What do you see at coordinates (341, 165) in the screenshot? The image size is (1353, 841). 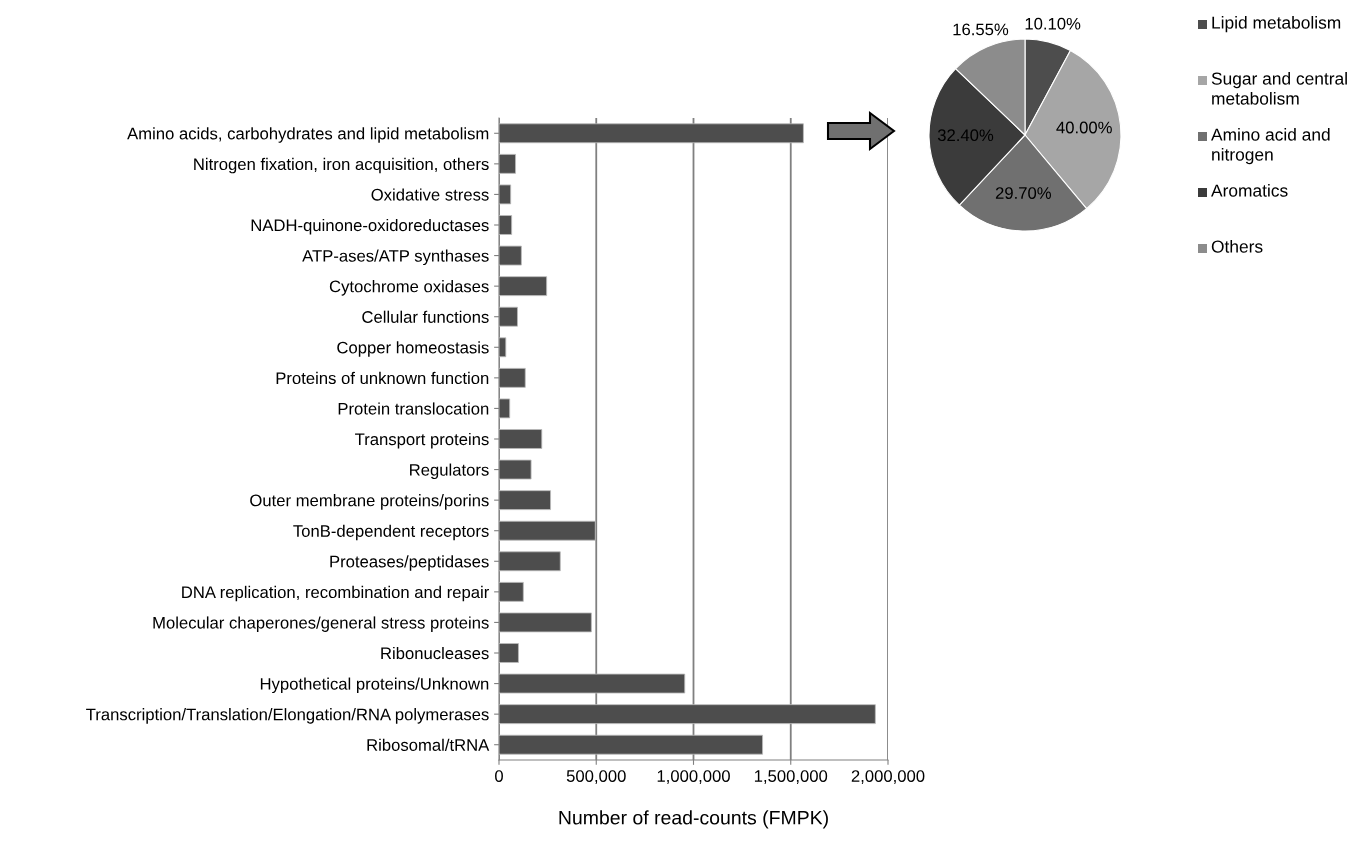 I see `y-tick-label: Nitrogen fixation, iron acquisition, others` at bounding box center [341, 165].